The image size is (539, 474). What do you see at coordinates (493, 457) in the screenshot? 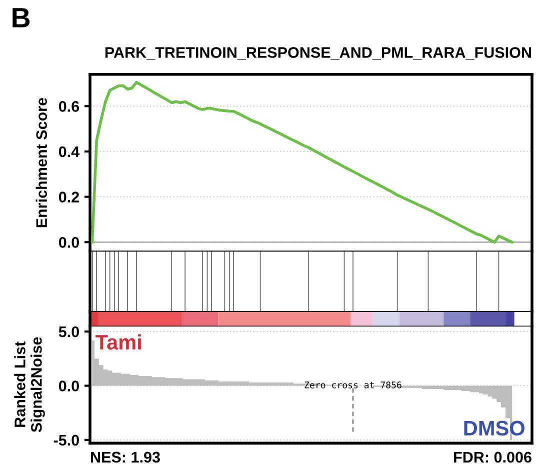
I see `text: FDR: 0.006` at bounding box center [493, 457].